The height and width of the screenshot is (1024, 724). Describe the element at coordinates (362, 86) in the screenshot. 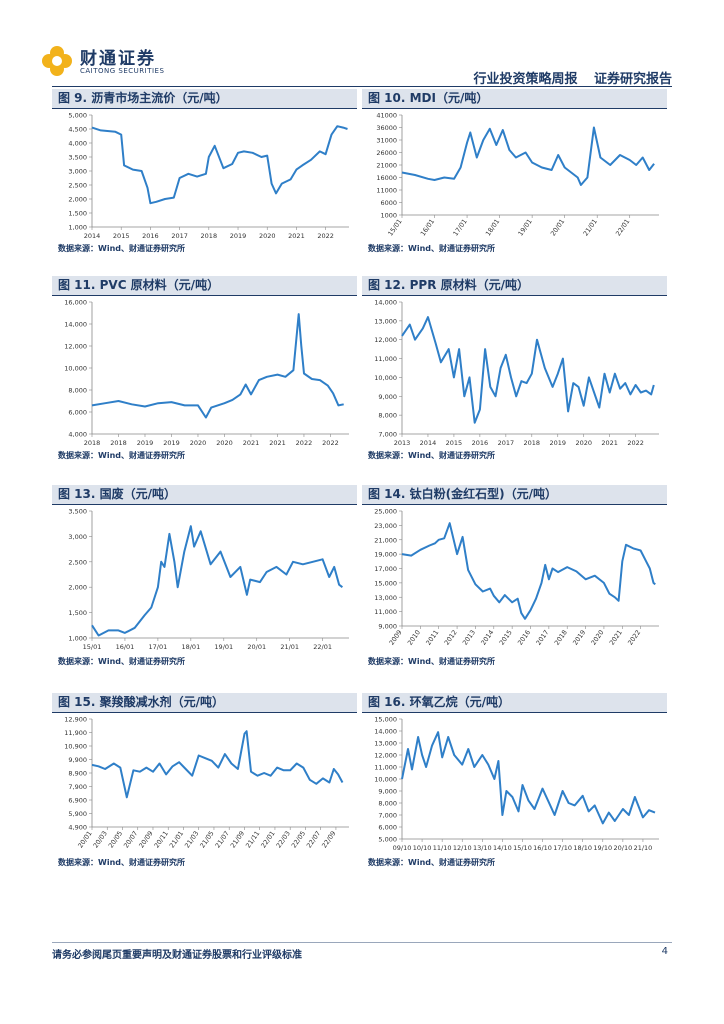

I see `header-divider` at that location.